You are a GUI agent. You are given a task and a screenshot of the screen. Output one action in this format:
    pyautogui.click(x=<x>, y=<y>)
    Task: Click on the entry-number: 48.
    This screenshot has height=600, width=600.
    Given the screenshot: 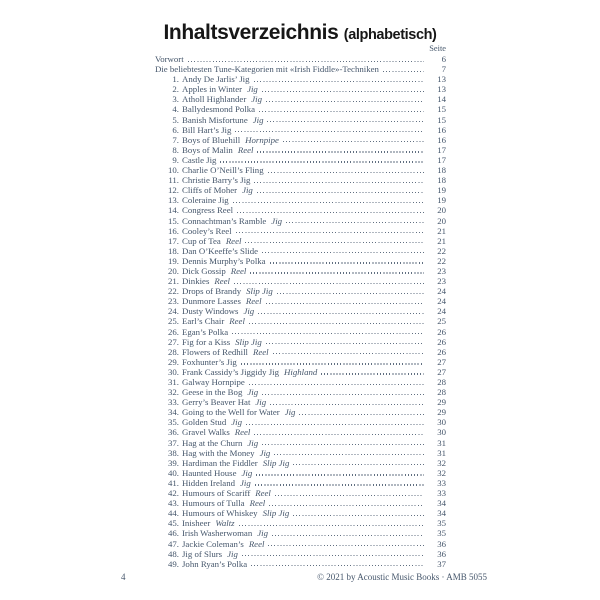 What is the action you would take?
    pyautogui.click(x=173, y=553)
    